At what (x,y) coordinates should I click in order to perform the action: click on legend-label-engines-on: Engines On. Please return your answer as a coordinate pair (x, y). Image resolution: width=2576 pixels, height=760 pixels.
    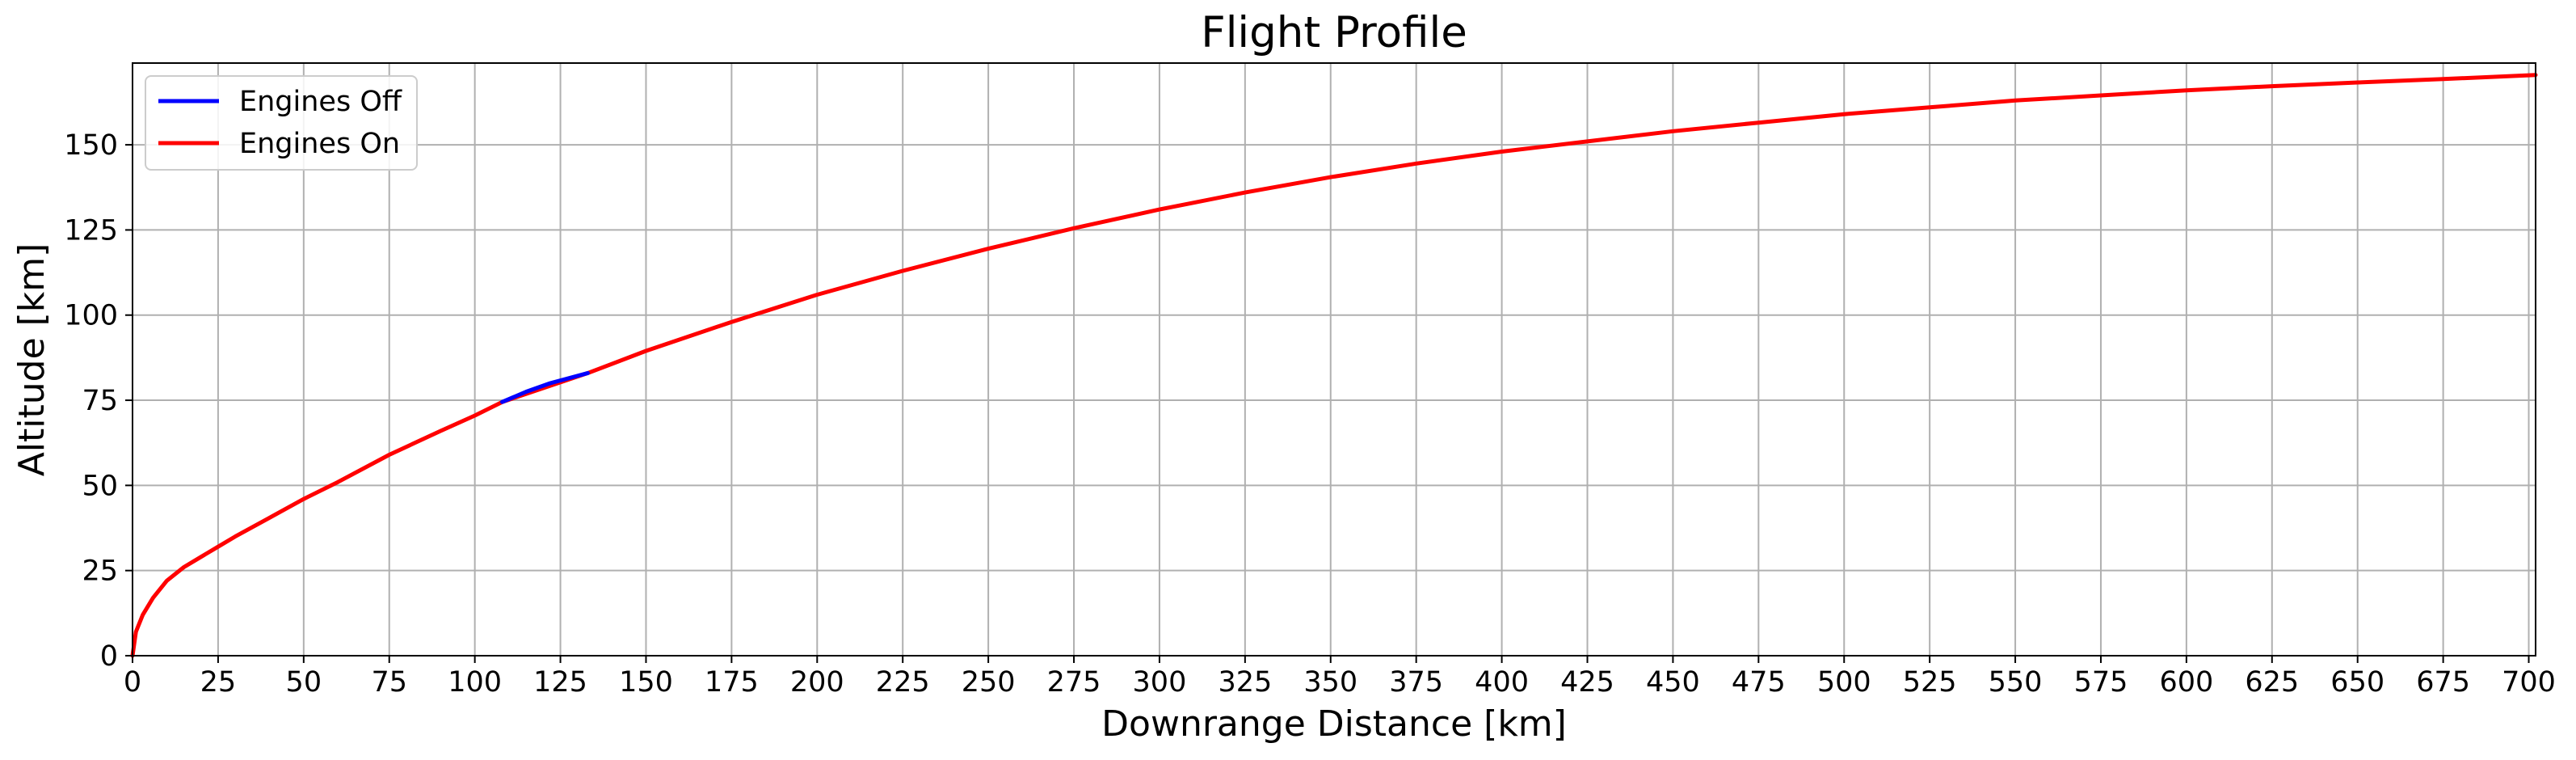
    Looking at the image, I should click on (319, 144).